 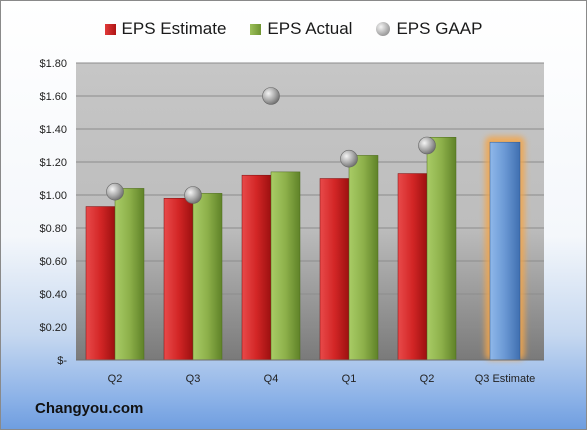 What do you see at coordinates (505, 379) in the screenshot?
I see `x-tick-label: Q3 Estimate` at bounding box center [505, 379].